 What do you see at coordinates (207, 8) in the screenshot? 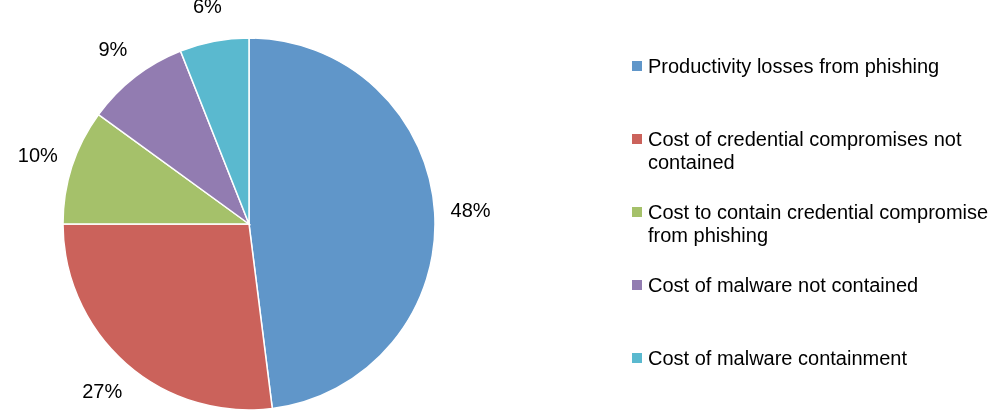
I see `data-label: 6%` at bounding box center [207, 8].